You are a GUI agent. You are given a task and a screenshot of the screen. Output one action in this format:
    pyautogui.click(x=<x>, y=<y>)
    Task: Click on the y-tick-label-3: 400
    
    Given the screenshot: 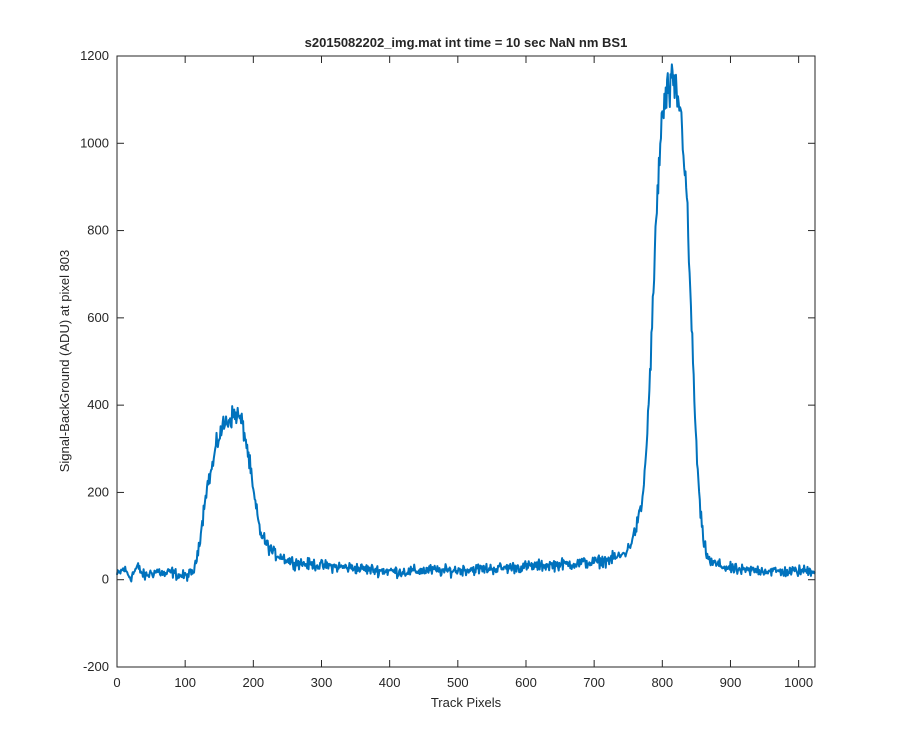 What is the action you would take?
    pyautogui.click(x=98, y=404)
    